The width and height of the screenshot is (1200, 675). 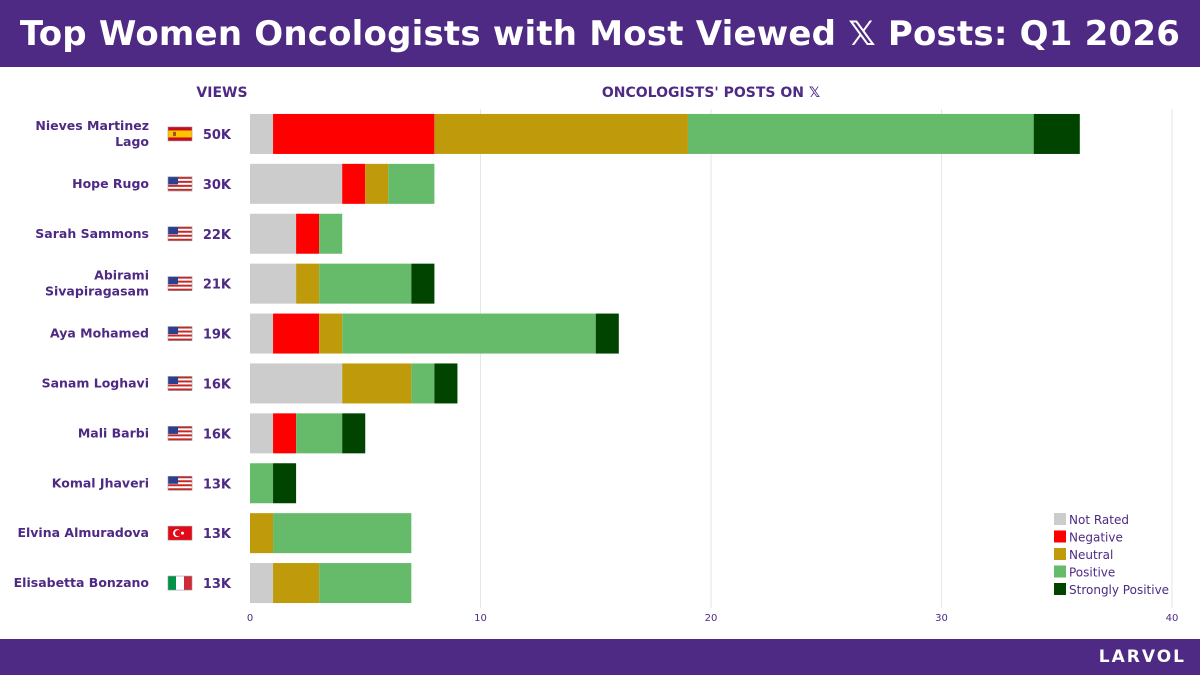 I want to click on x-tick-label: 0, so click(x=250, y=618).